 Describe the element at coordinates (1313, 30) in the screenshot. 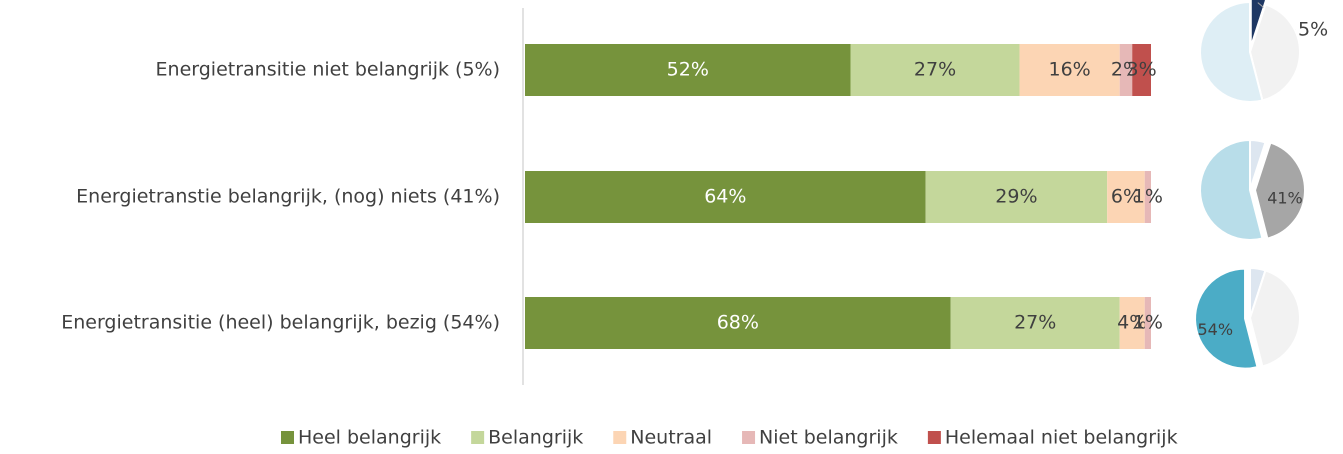

I see `pie-label: 5%` at that location.